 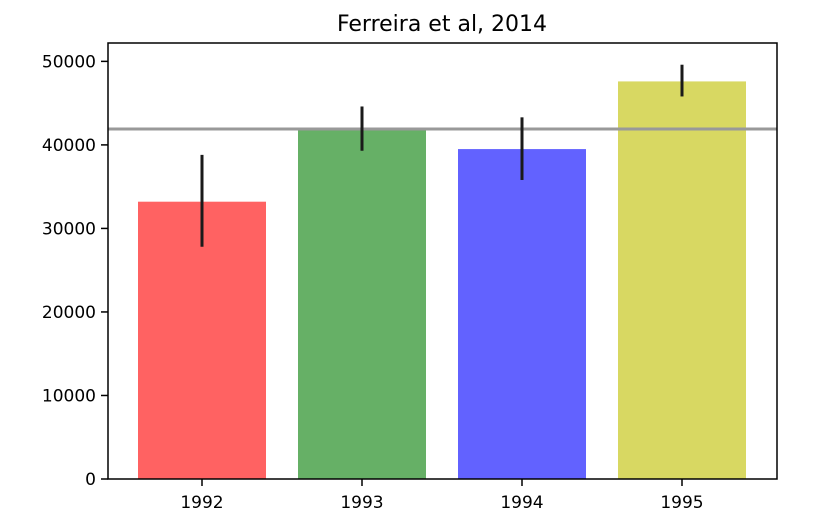 What do you see at coordinates (361, 503) in the screenshot?
I see `x-tick-label: 1993` at bounding box center [361, 503].